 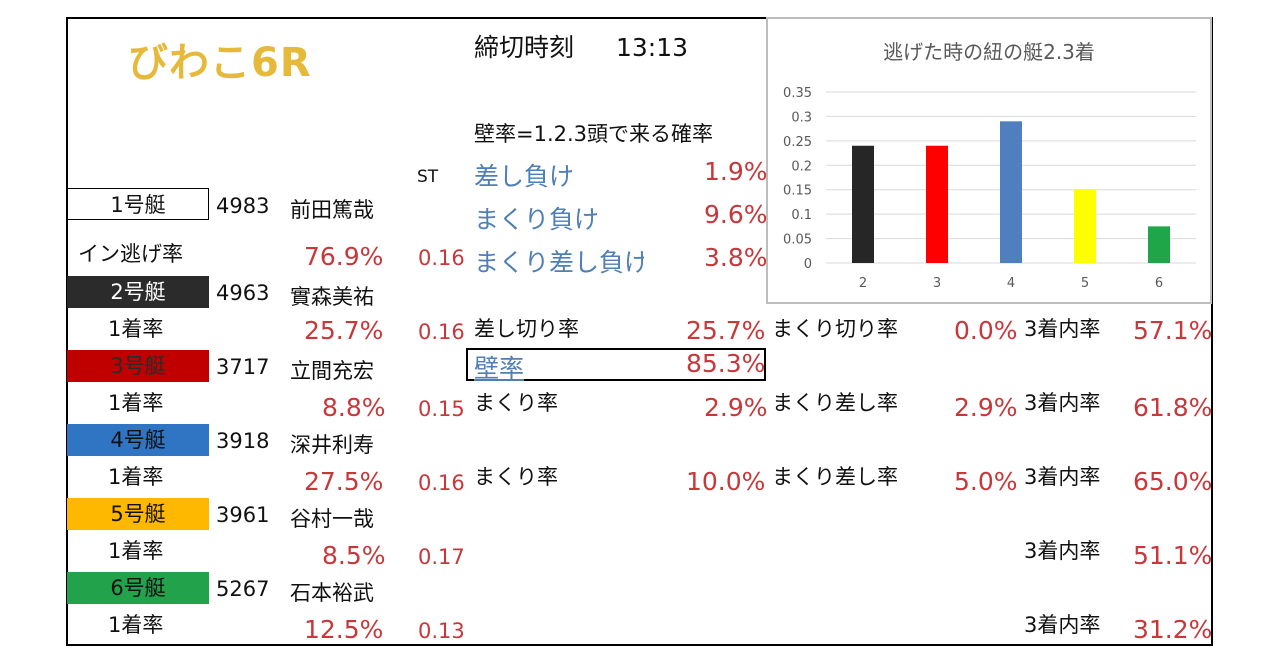 What do you see at coordinates (797, 240) in the screenshot?
I see `y-tick-label: 0.05` at bounding box center [797, 240].